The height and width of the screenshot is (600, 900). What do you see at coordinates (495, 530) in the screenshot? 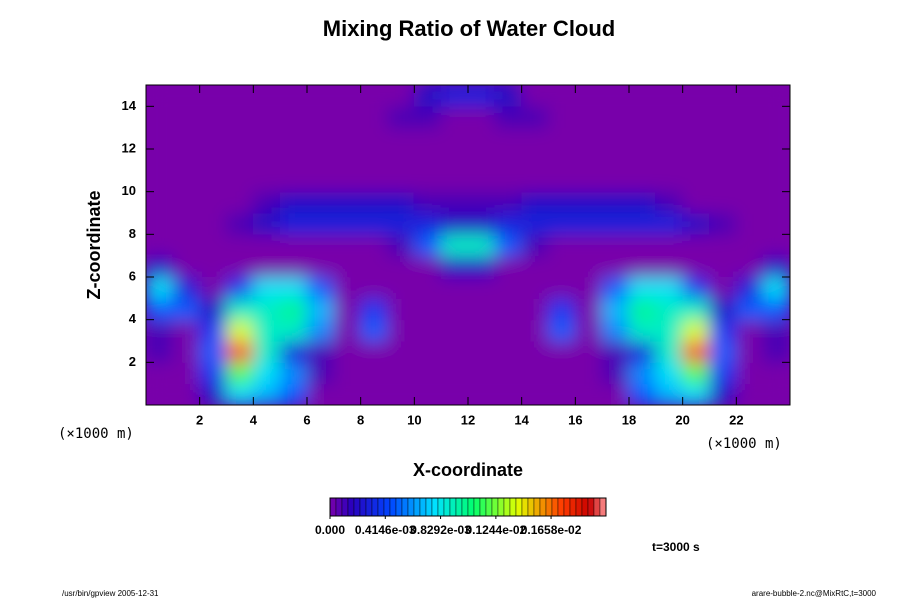
I see `colorbar-tick-label: 0.1244e-02` at bounding box center [495, 530].